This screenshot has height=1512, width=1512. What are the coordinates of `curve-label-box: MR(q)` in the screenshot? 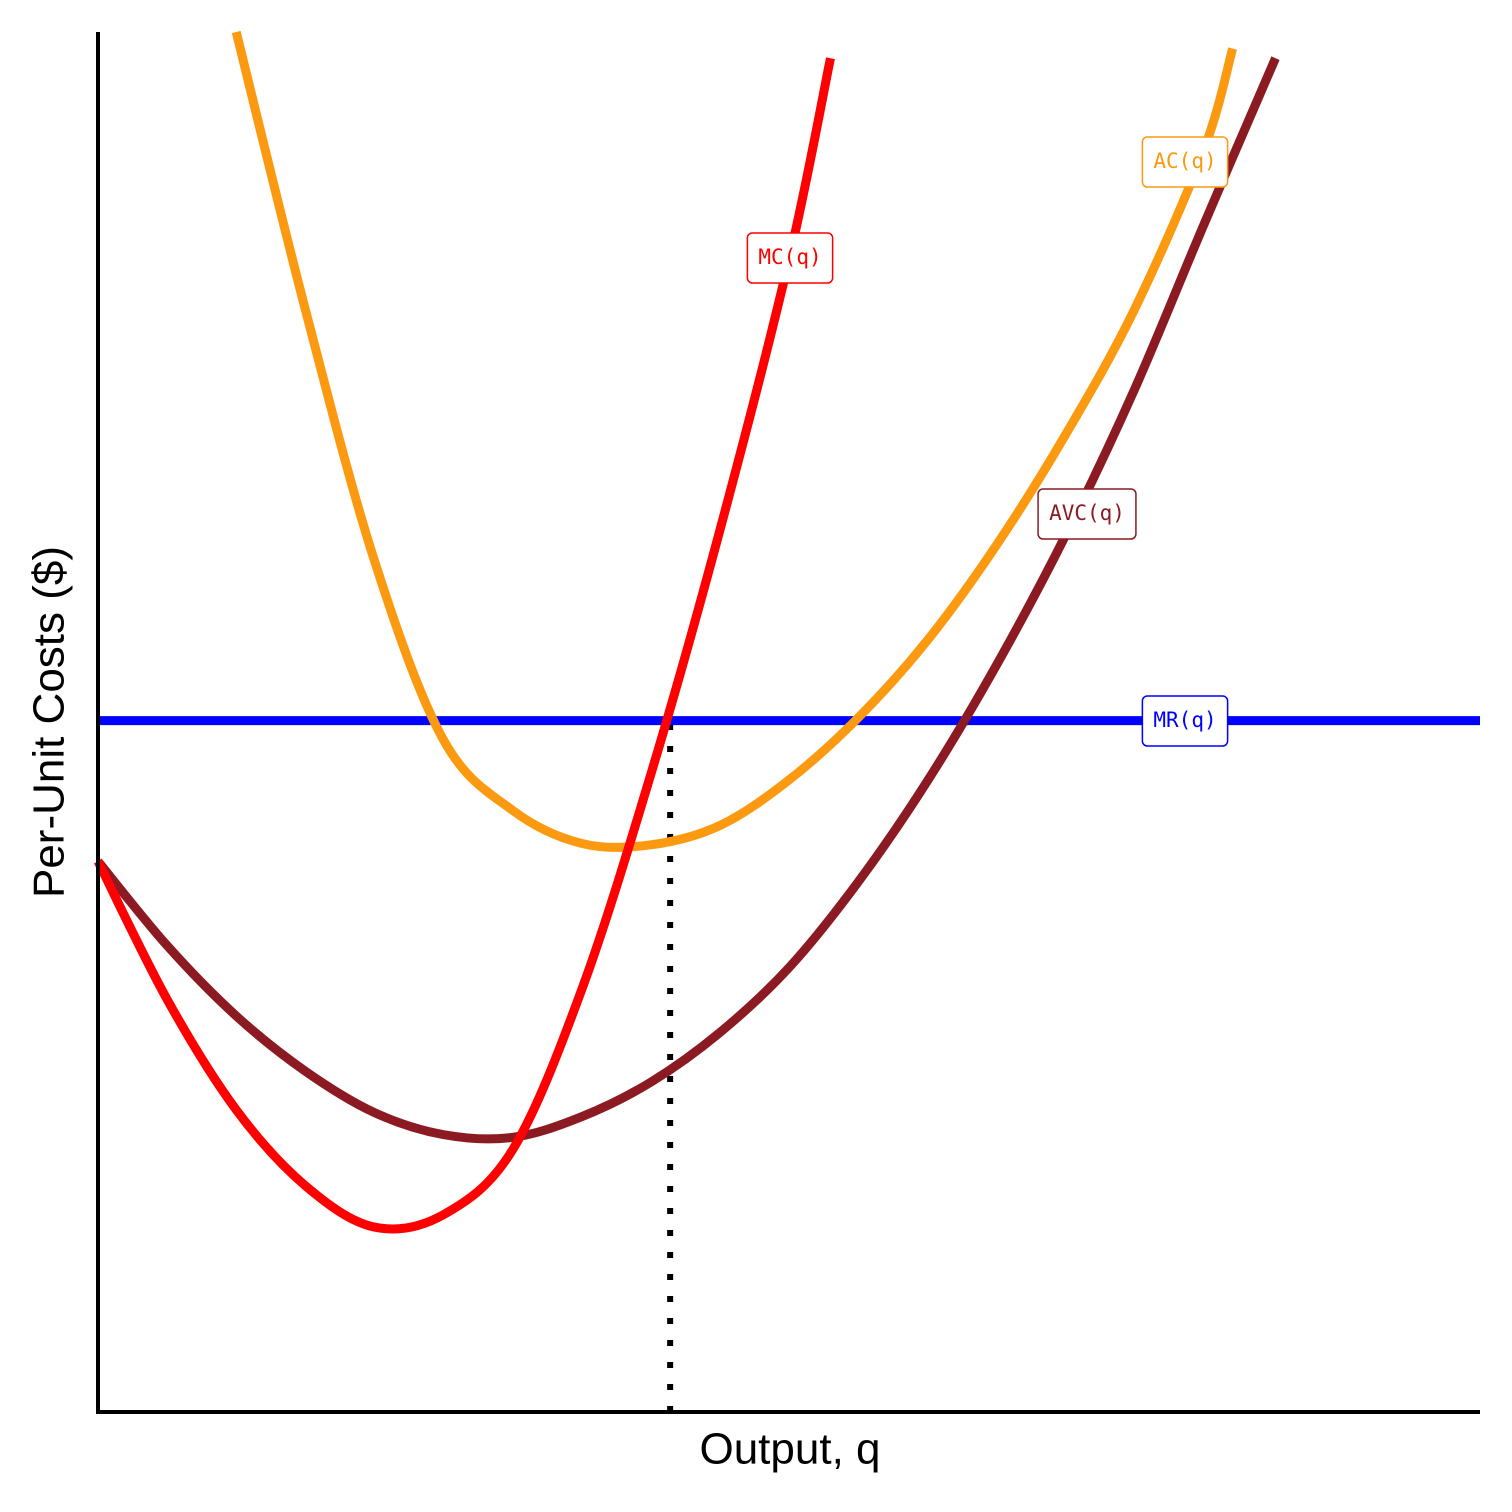 It's located at (1185, 721).